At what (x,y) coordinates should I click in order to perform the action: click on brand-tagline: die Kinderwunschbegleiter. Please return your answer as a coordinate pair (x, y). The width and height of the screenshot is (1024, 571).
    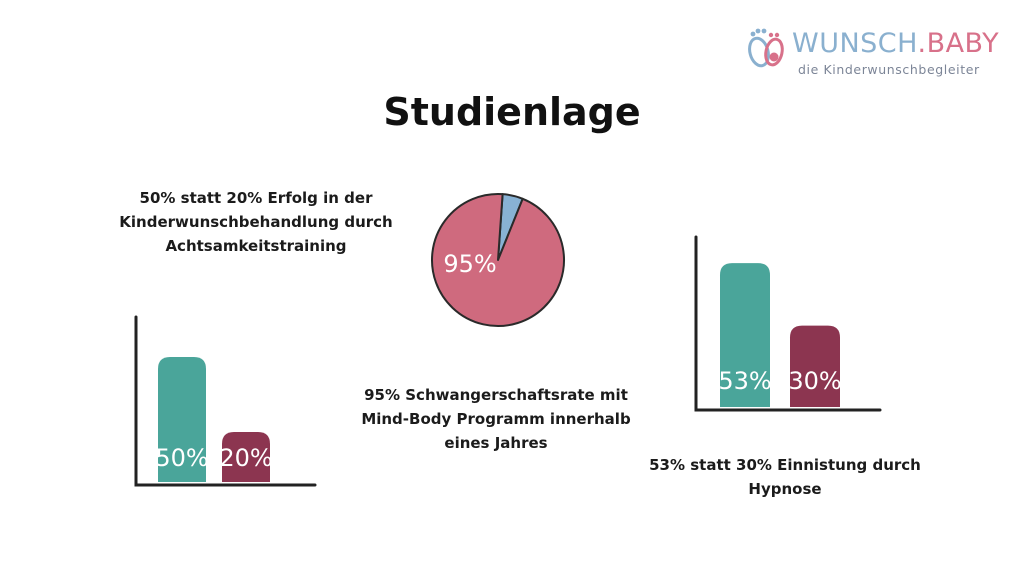
    Looking at the image, I should click on (889, 69).